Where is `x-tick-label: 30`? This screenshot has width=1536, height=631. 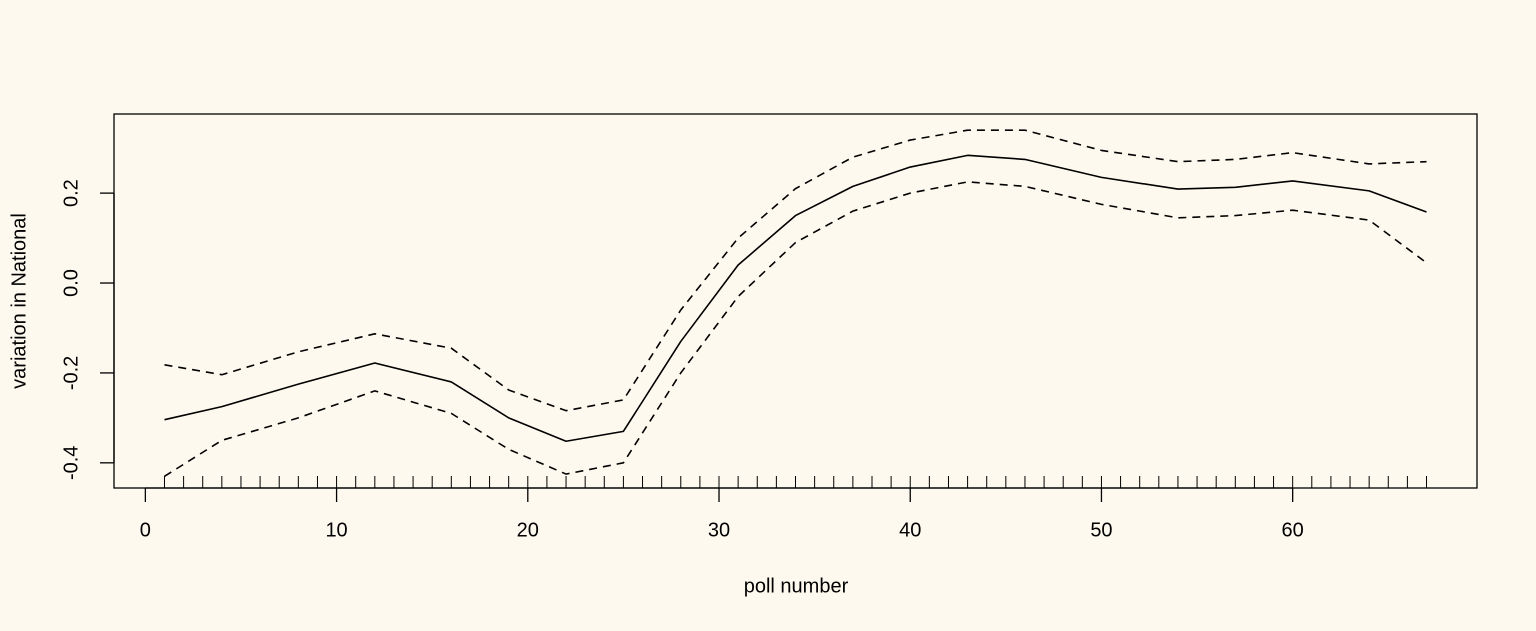 x-tick-label: 30 is located at coordinates (719, 530).